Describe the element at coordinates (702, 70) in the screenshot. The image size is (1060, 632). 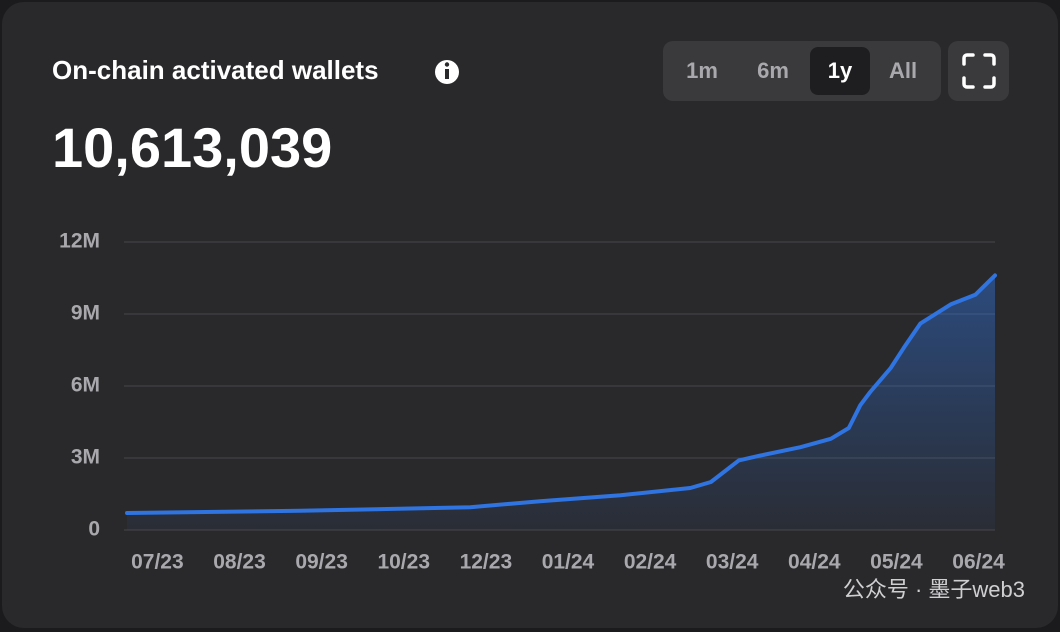
I see `range-button: 1m` at that location.